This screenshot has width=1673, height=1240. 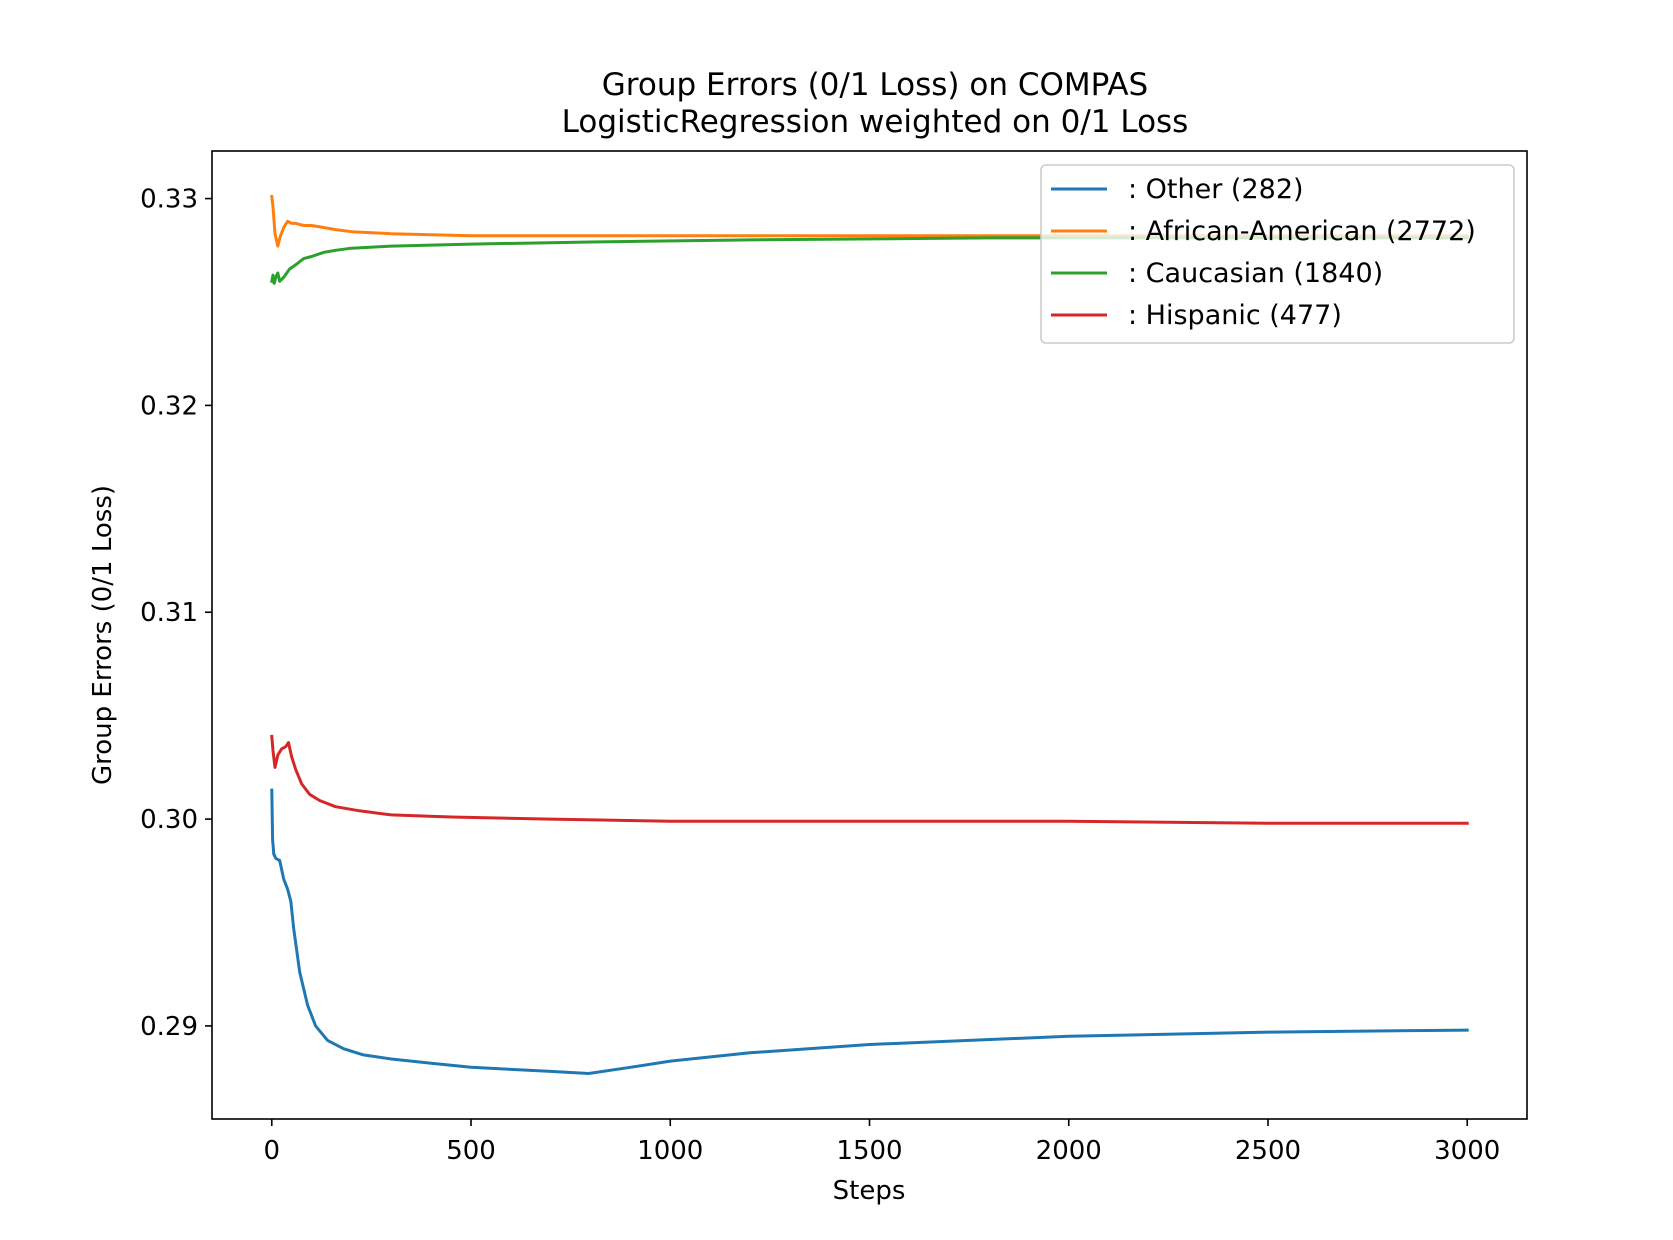 I want to click on x-tick-label: 500, so click(x=471, y=1151).